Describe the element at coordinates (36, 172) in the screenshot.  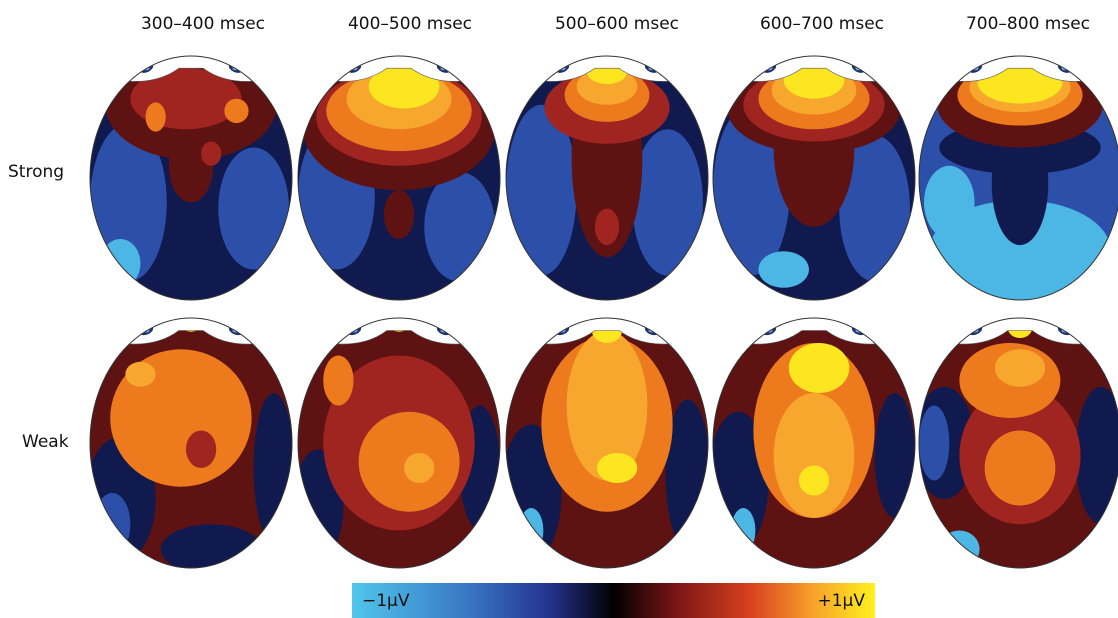
I see `row-label: Strong` at that location.